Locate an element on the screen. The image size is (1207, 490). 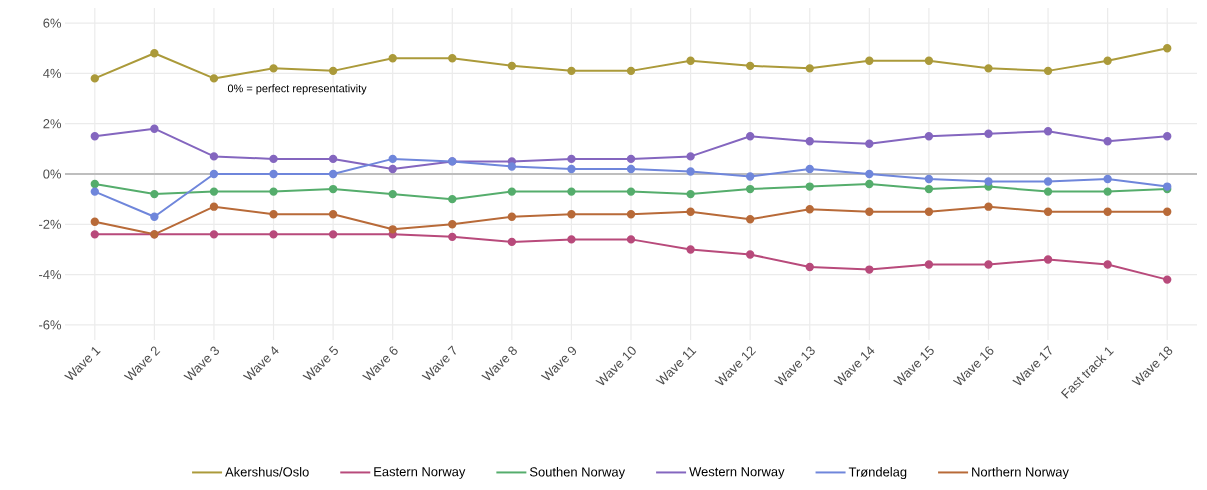
legend-label: Eastern Norway is located at coordinates (420, 473).